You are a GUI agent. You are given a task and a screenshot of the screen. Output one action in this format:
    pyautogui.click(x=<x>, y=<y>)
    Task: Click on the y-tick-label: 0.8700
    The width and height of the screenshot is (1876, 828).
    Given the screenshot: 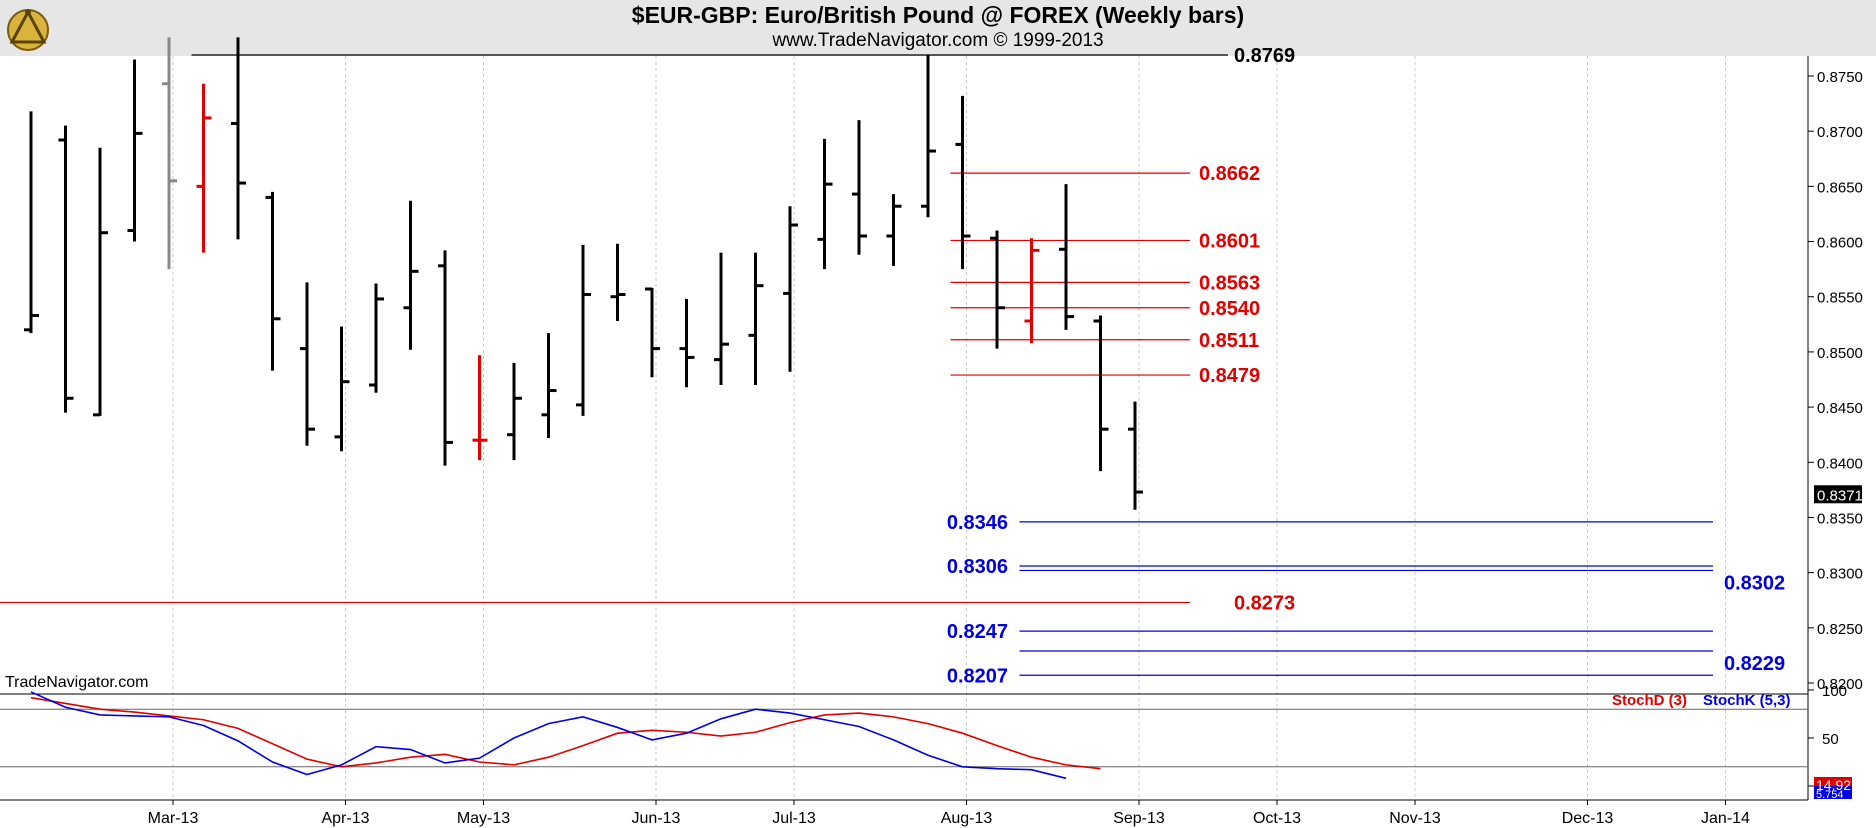 What is the action you would take?
    pyautogui.click(x=1840, y=132)
    